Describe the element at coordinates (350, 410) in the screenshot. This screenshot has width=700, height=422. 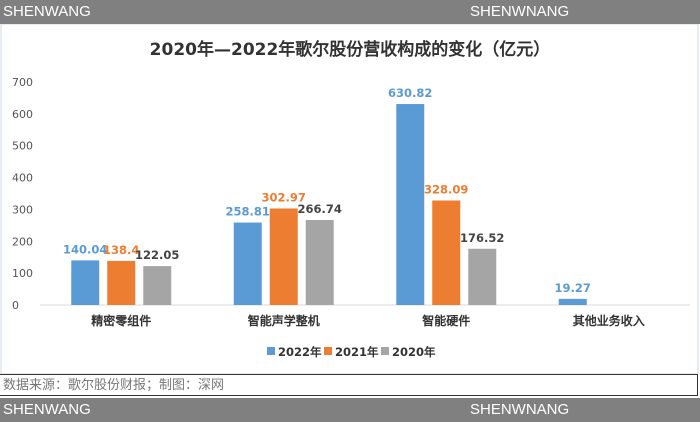
I see `watermark-banner-bottom: SHENWANG SHENWNANG` at that location.